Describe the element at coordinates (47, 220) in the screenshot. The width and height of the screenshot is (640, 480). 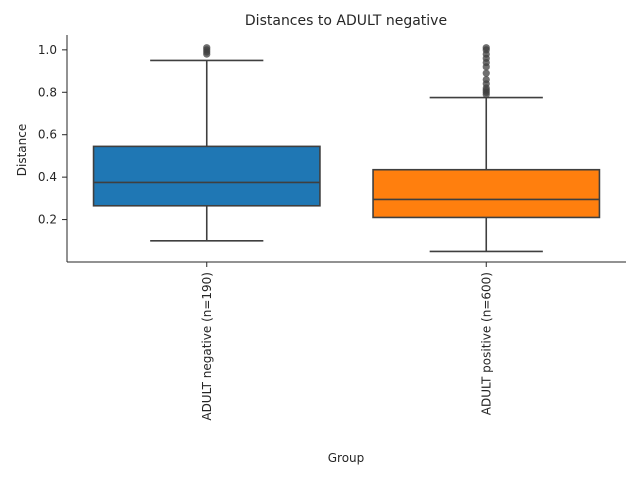
I see `y-tick-label: 0.2` at that location.